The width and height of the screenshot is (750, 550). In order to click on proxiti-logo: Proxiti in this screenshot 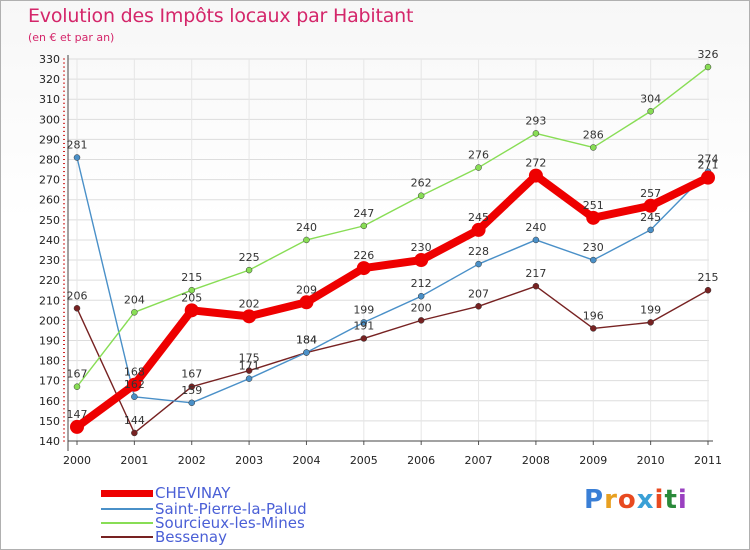, I will do `click(636, 500)`.